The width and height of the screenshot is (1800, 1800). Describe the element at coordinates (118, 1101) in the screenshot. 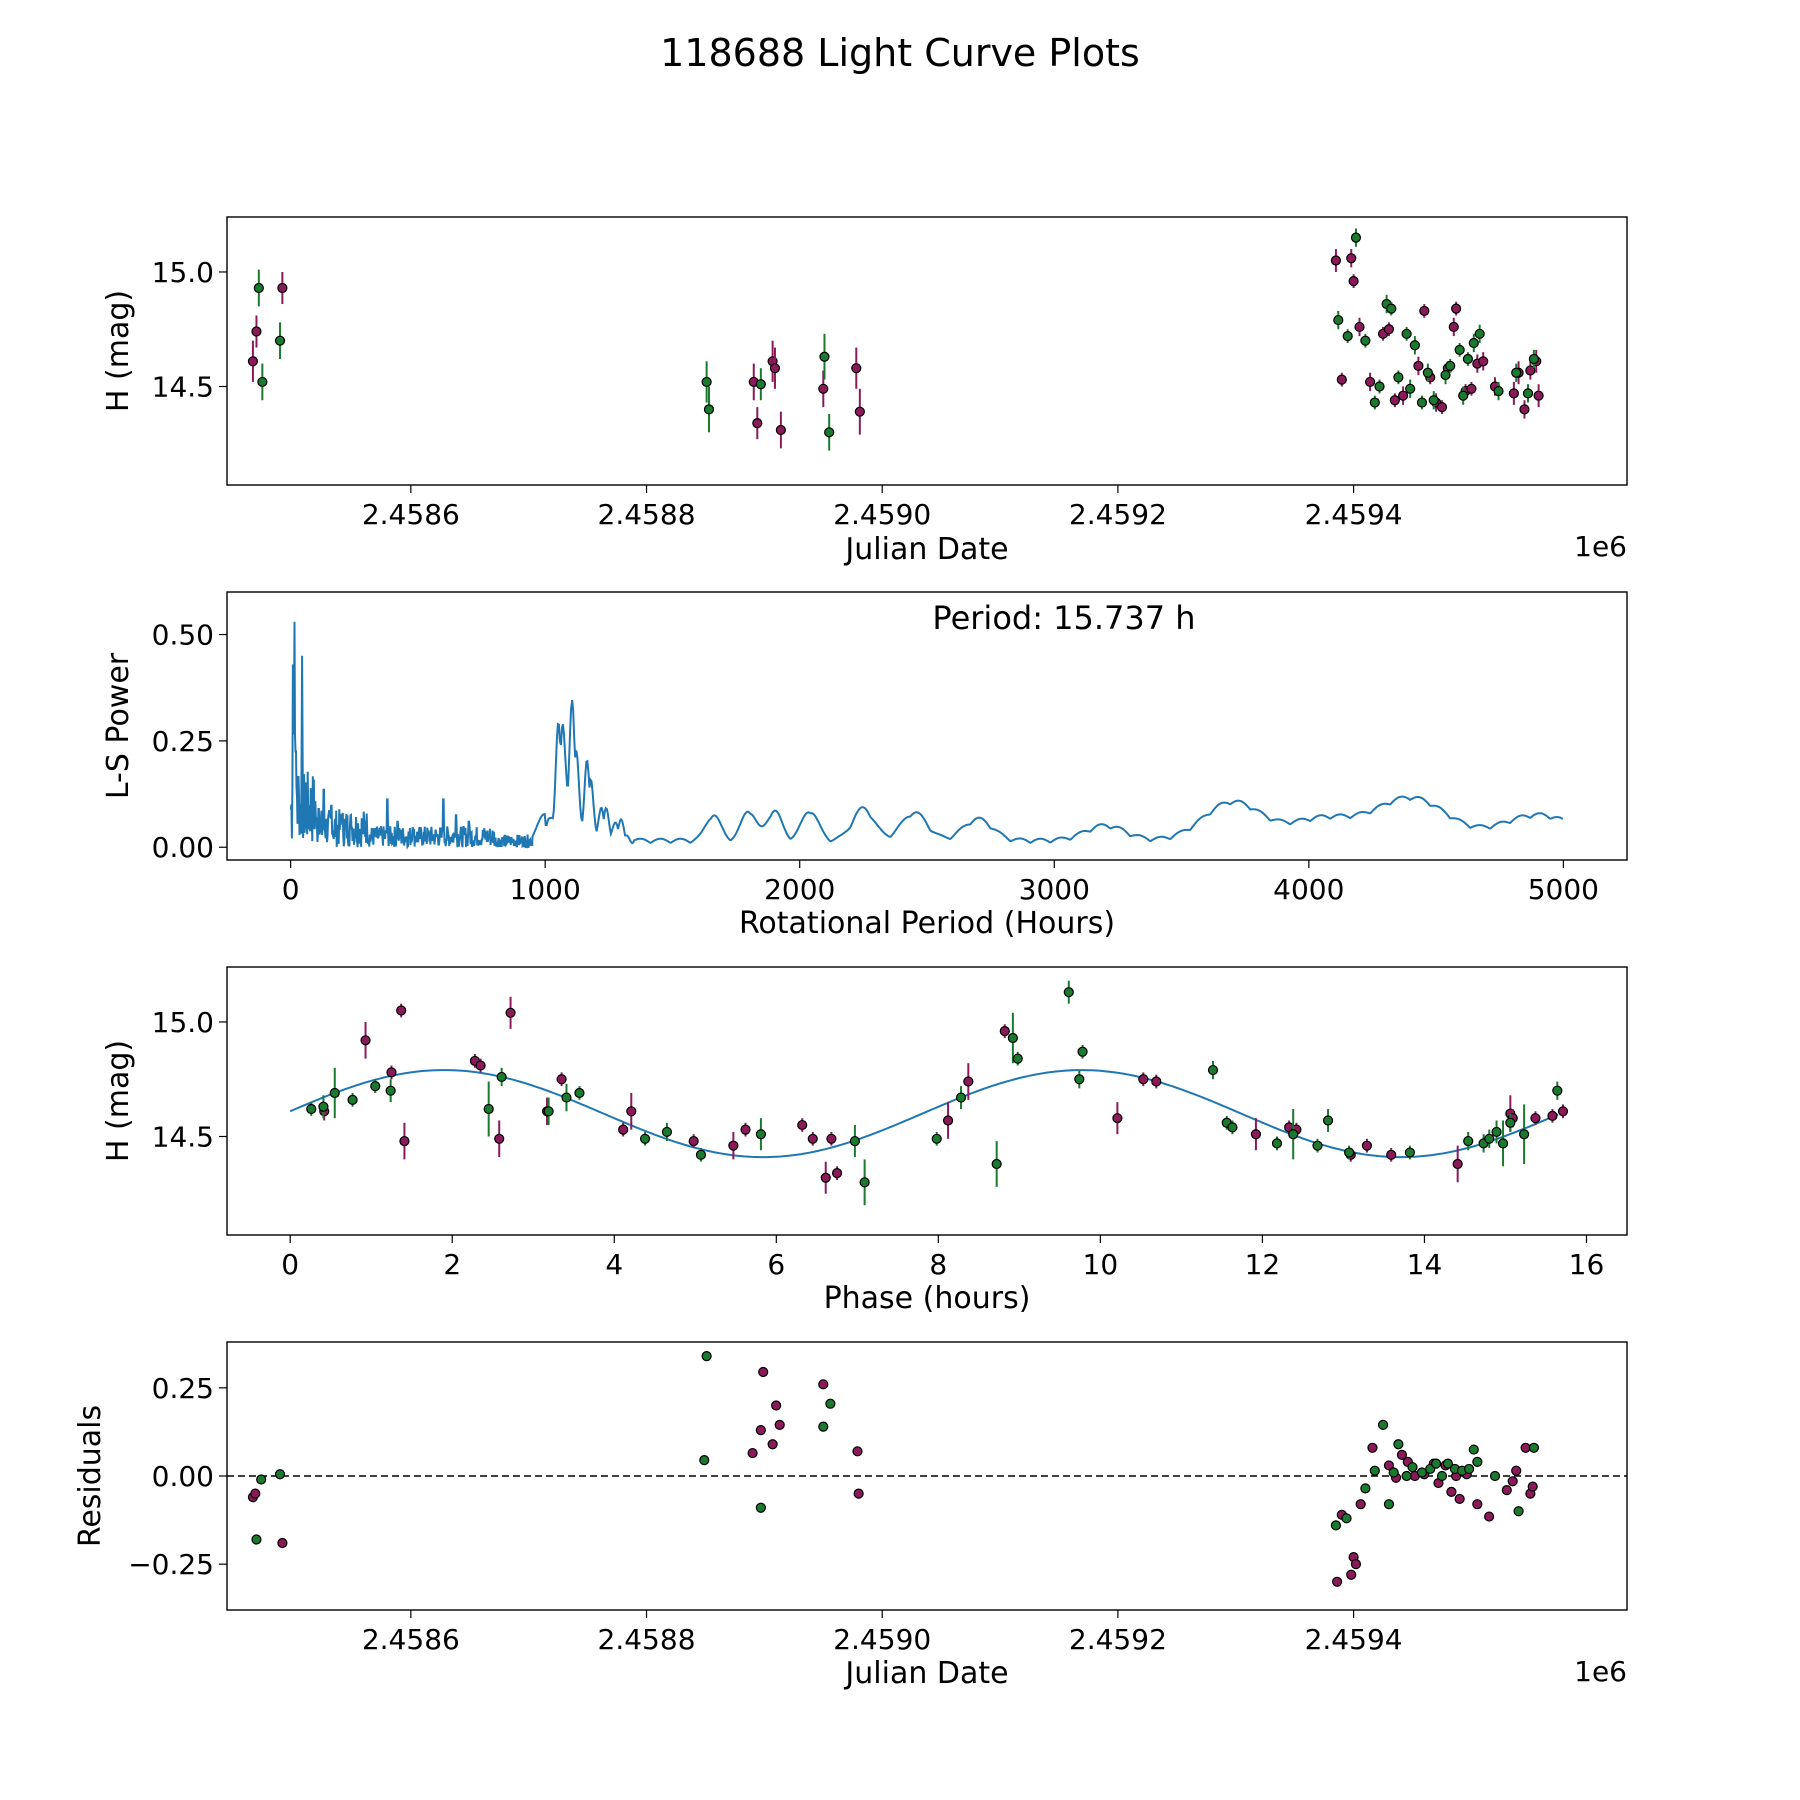

I see `phase-y-label: H (mag)` at that location.